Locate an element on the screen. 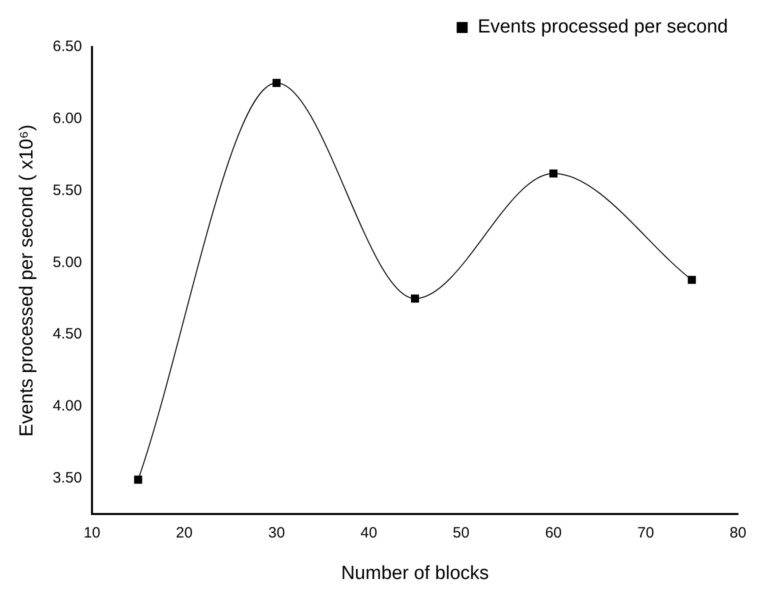  y-tick-label: 6.00 is located at coordinates (67, 119).